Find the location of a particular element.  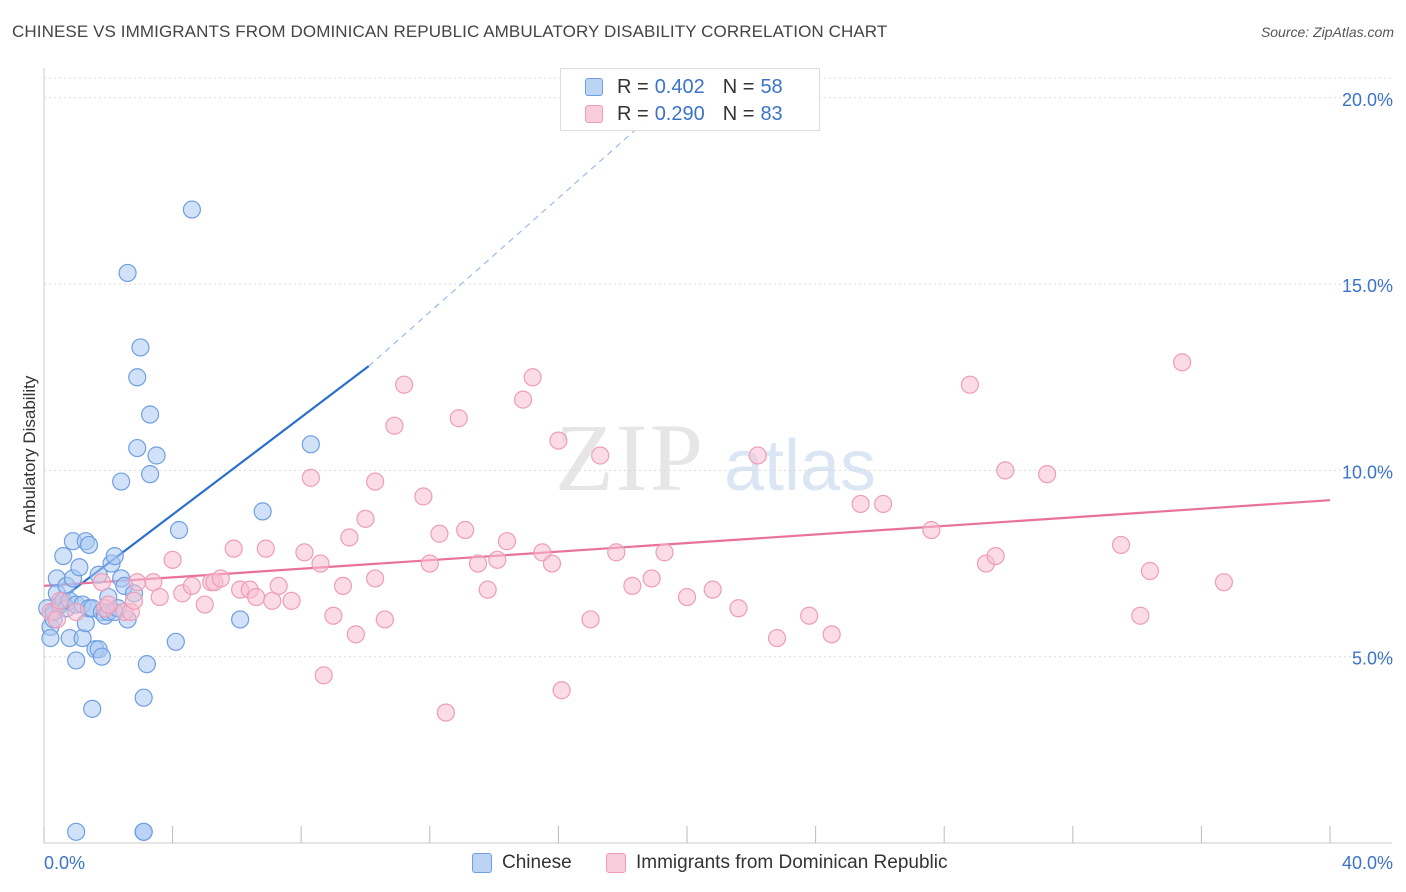

legend-item-chinese: Chinese is located at coordinates (522, 863).